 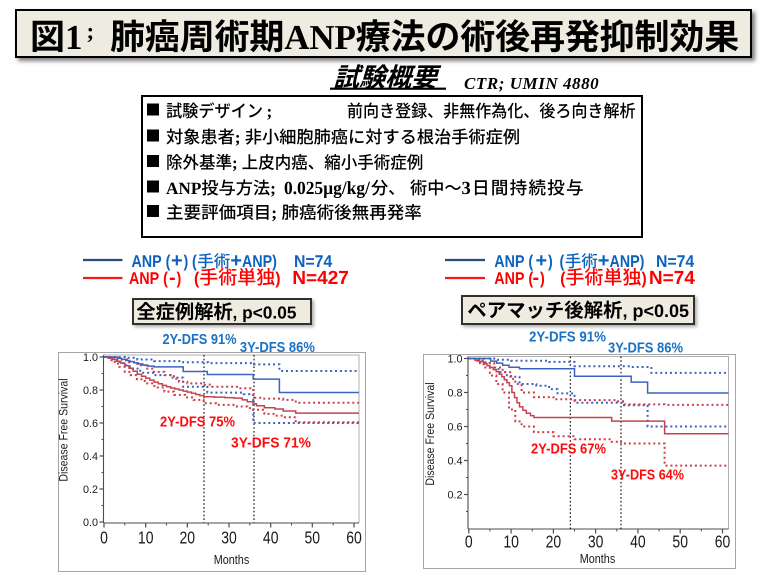 I want to click on svg-text: 3Y-DFS 64%, so click(x=647, y=476).